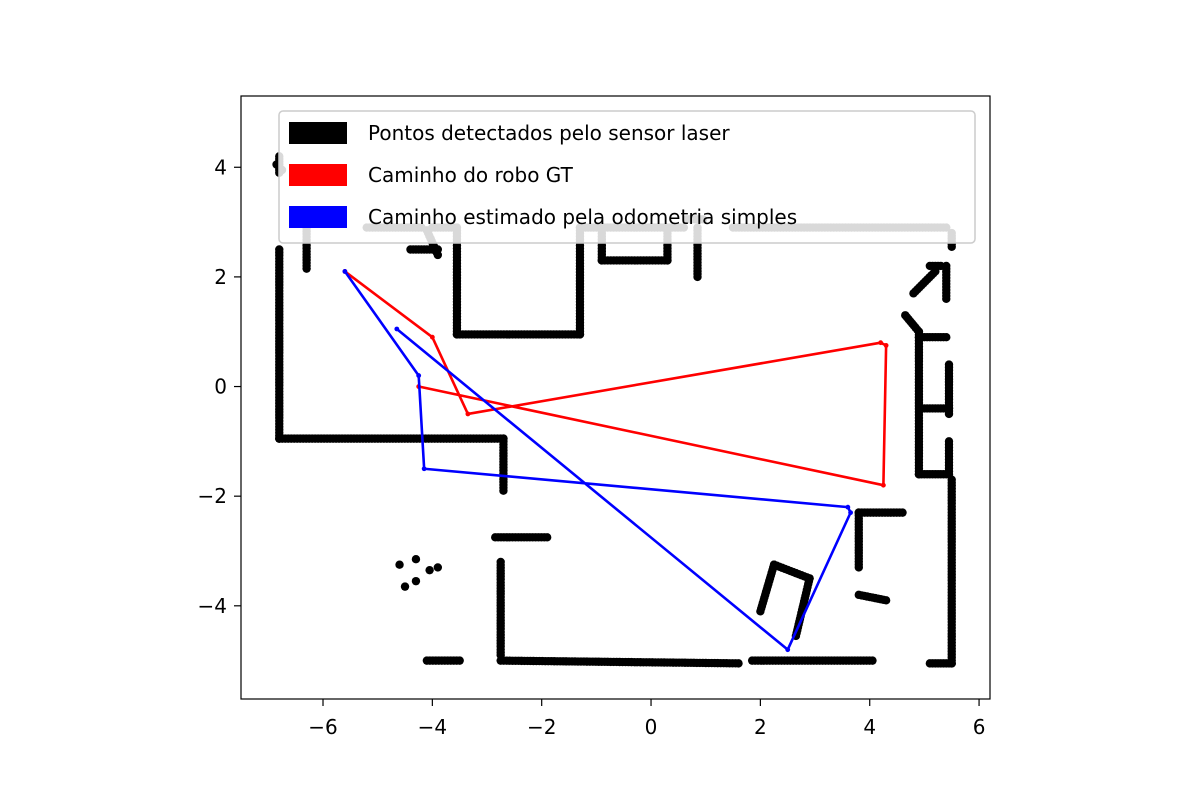 This screenshot has height=800, width=1200. What do you see at coordinates (651, 727) in the screenshot?
I see `x-tick-label: 0` at bounding box center [651, 727].